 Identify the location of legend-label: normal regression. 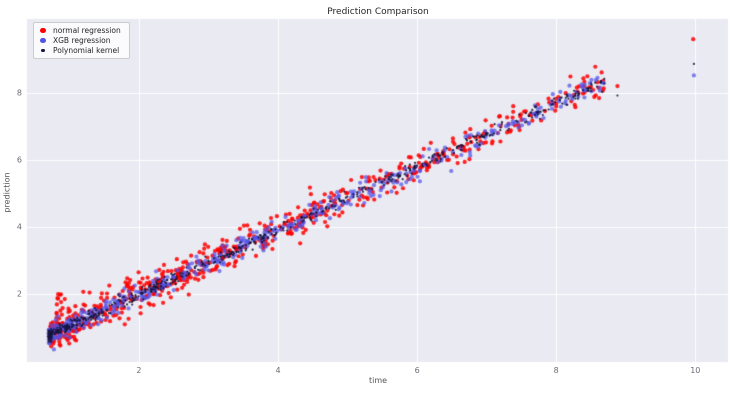
(86, 30).